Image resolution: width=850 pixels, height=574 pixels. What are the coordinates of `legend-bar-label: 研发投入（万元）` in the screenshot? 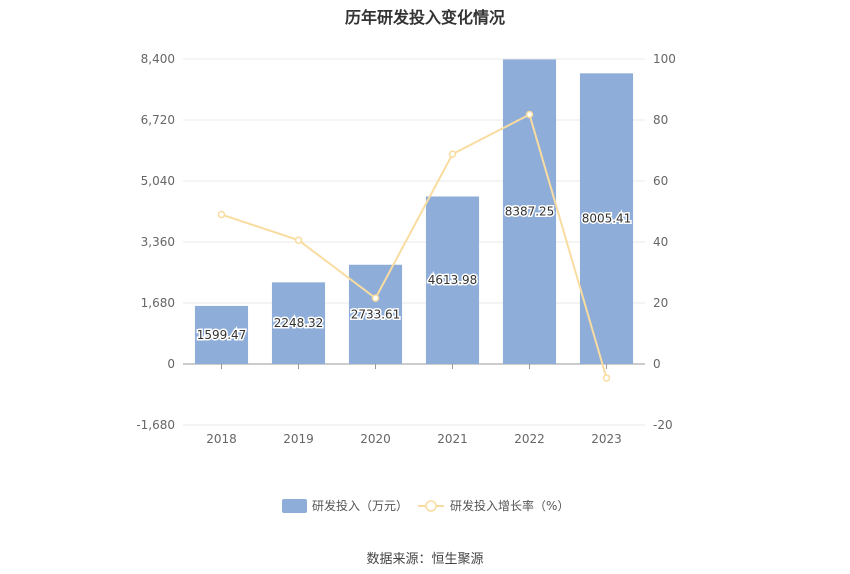 It's located at (360, 505).